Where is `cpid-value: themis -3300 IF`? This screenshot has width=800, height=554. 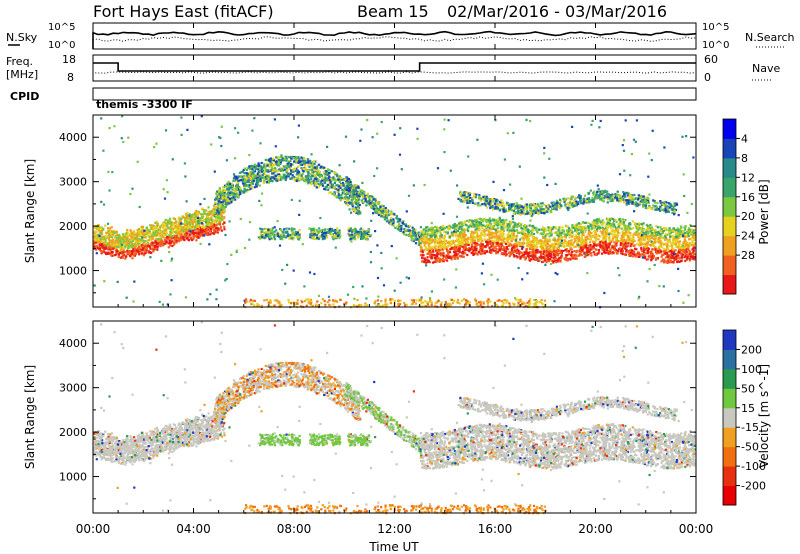
cpid-value: themis -3300 IF is located at coordinates (144, 104).